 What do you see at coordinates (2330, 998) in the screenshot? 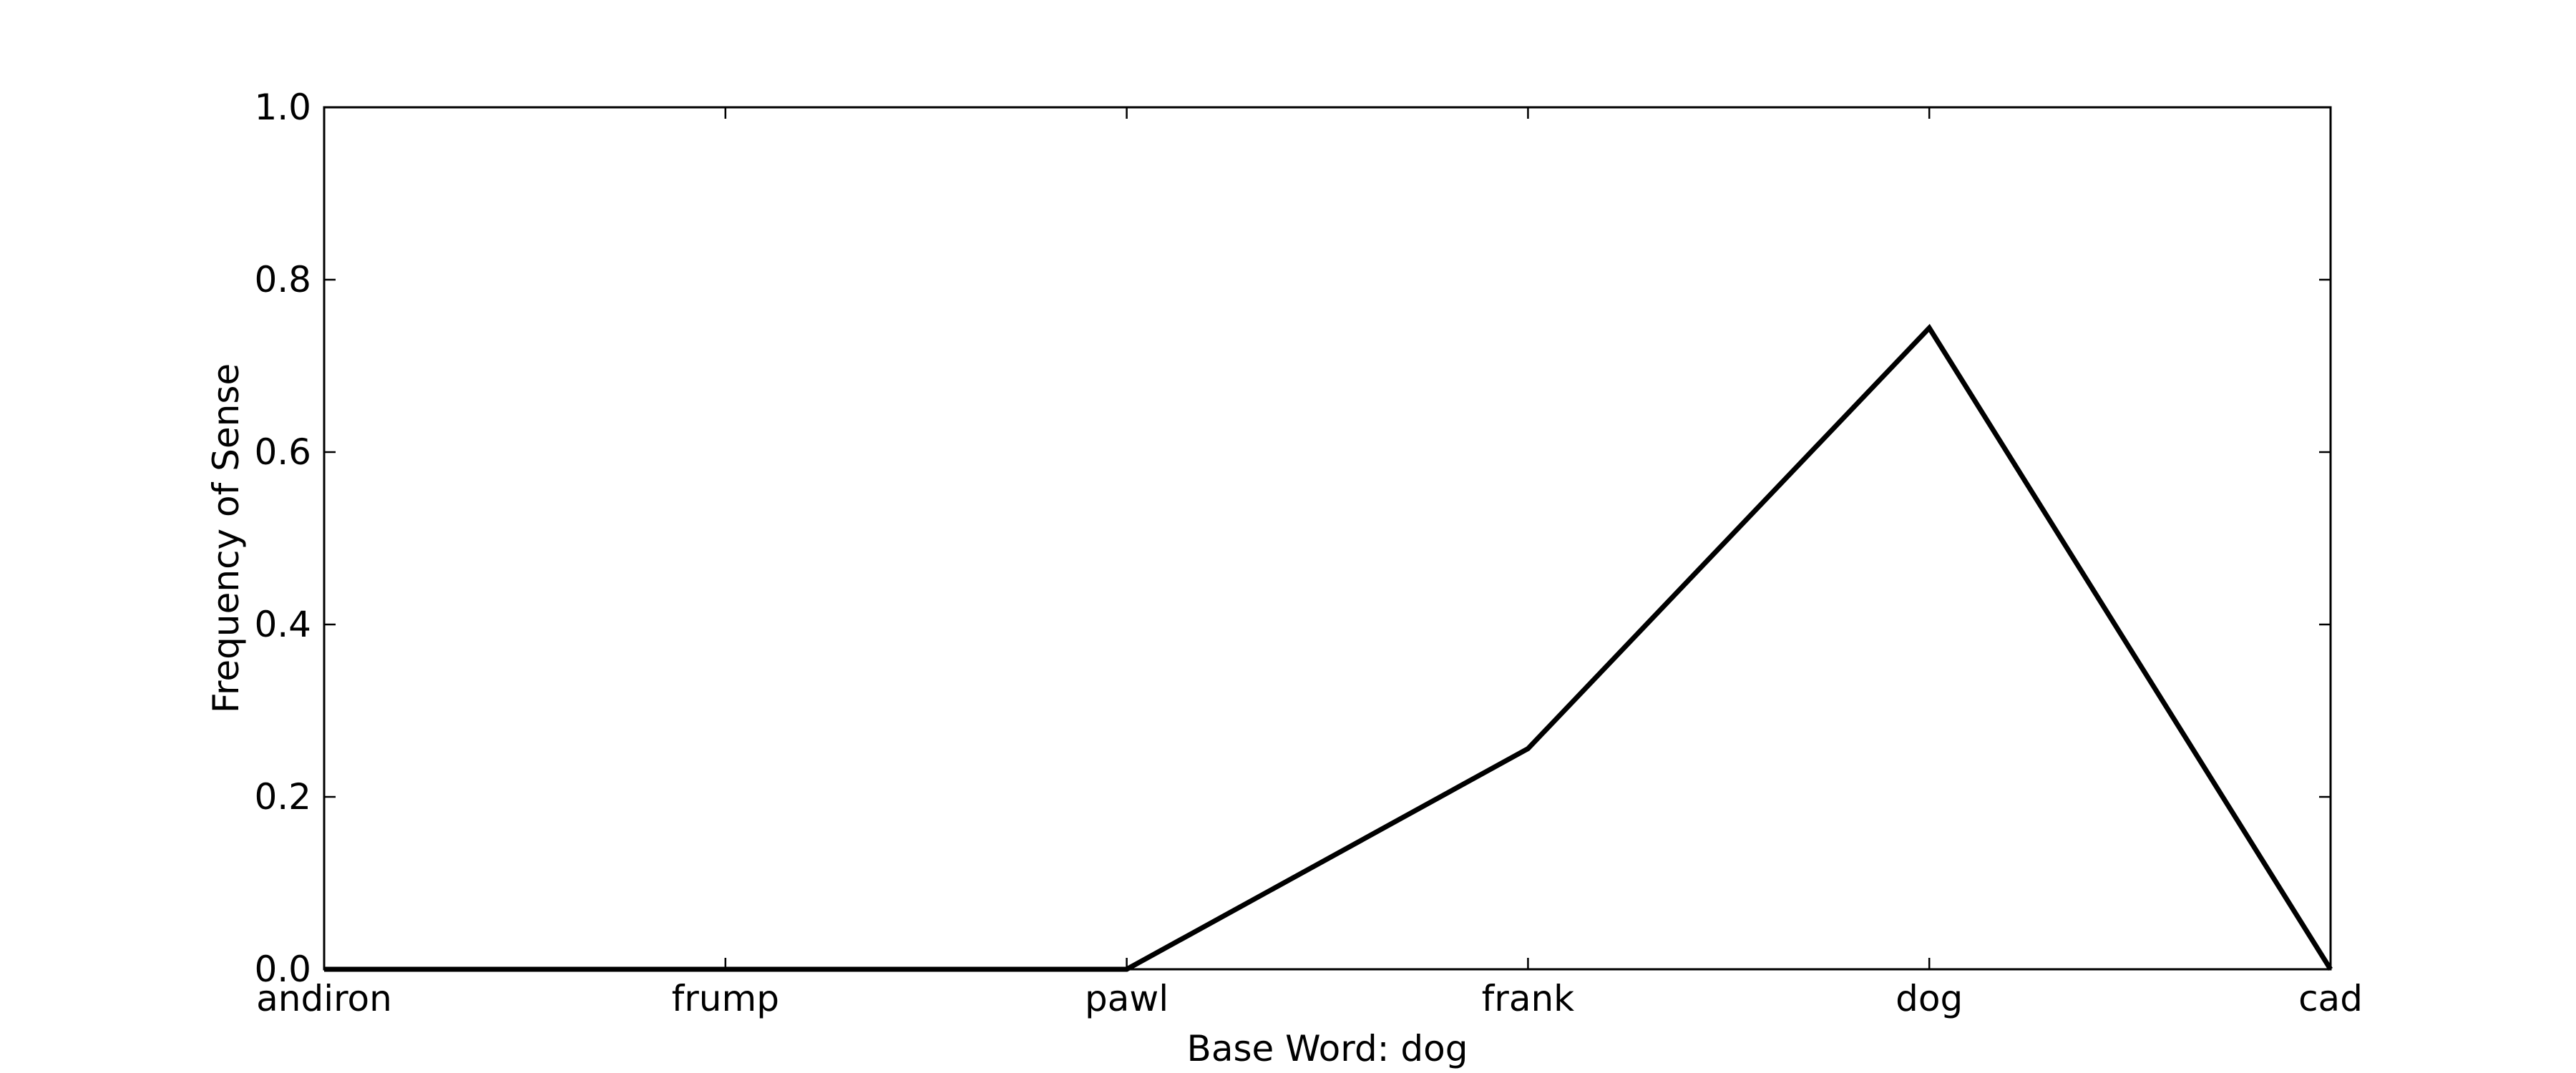
I see `x-tick-label-cad: cad` at bounding box center [2330, 998].